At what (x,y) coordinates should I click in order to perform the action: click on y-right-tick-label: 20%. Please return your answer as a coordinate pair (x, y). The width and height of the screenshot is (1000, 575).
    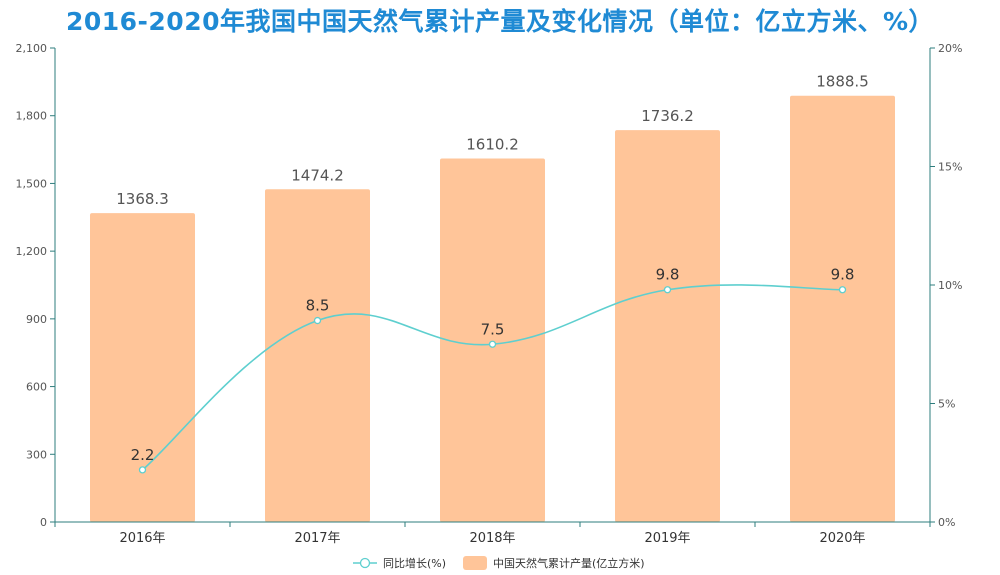
    Looking at the image, I should click on (950, 48).